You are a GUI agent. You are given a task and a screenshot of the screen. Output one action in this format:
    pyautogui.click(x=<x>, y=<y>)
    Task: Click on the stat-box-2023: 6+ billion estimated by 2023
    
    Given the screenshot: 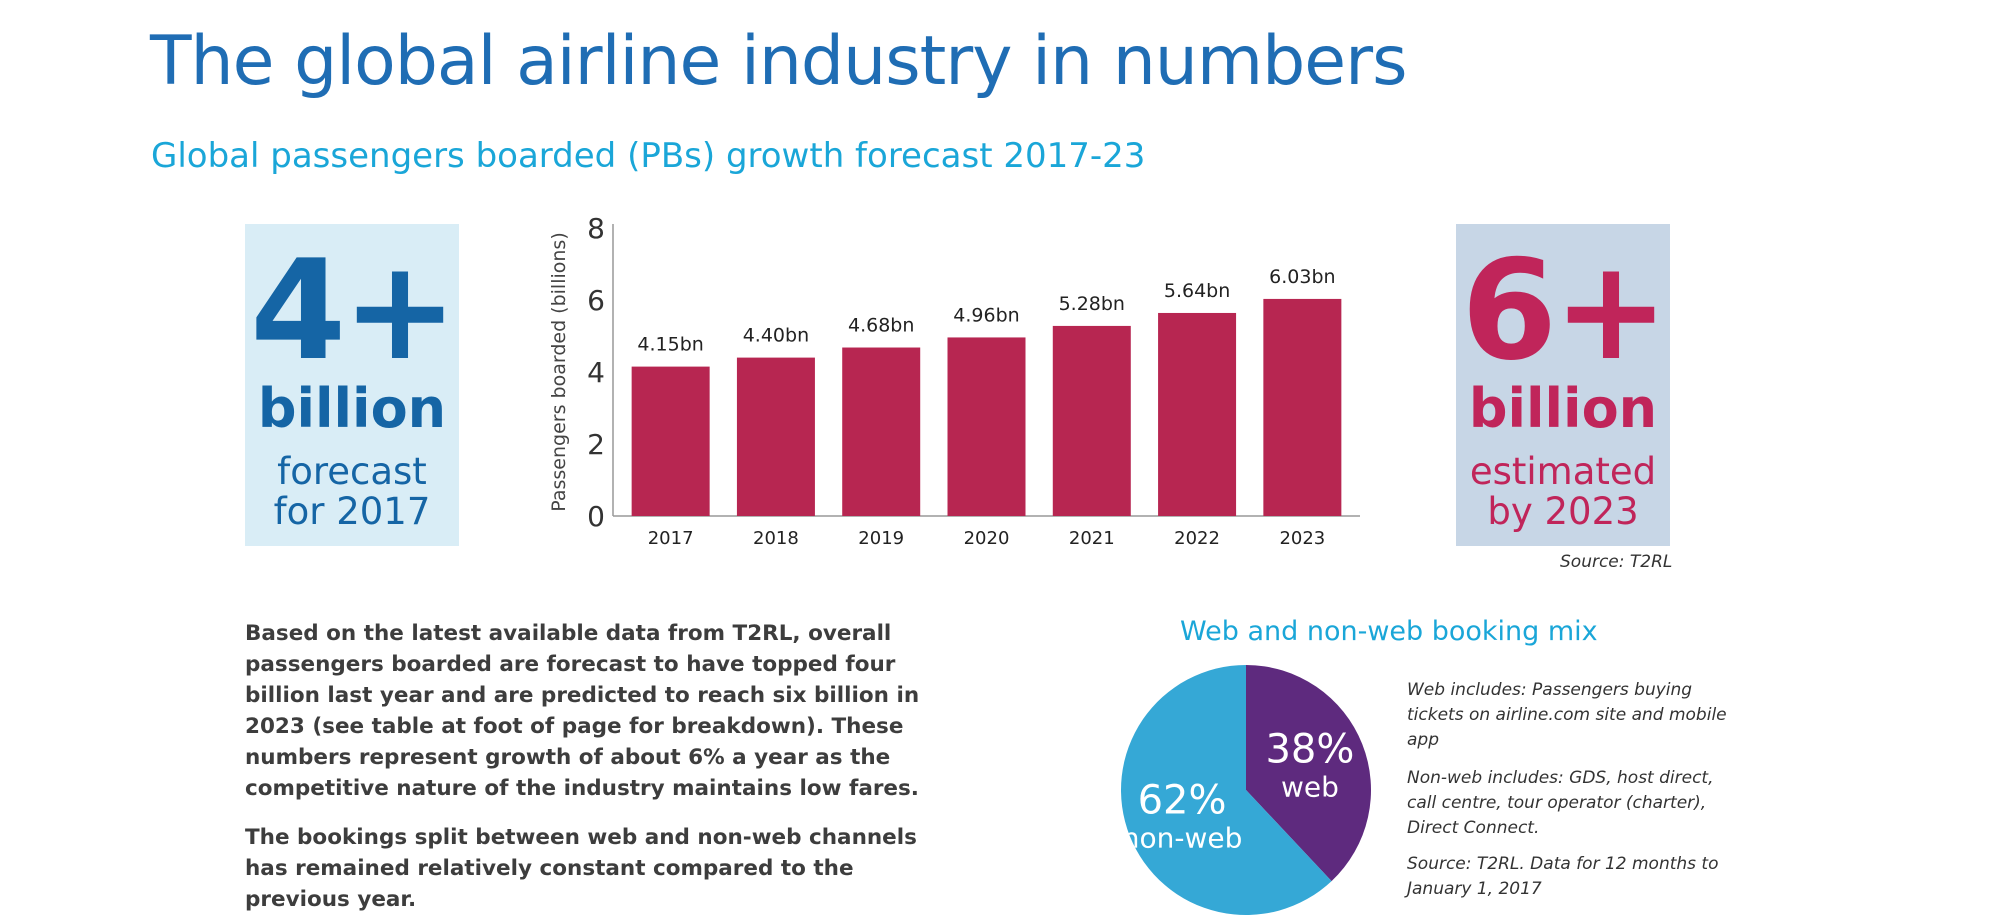 What is the action you would take?
    pyautogui.click(x=1563, y=385)
    